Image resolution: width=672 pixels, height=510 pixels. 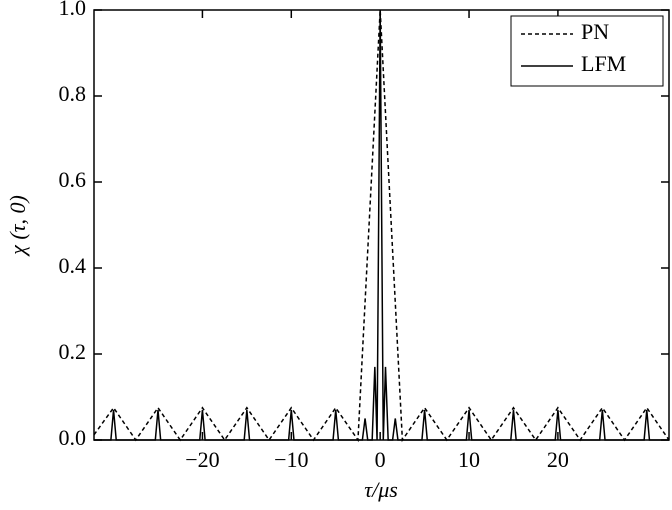 What do you see at coordinates (558, 459) in the screenshot?
I see `x-tick-label: 20` at bounding box center [558, 459].